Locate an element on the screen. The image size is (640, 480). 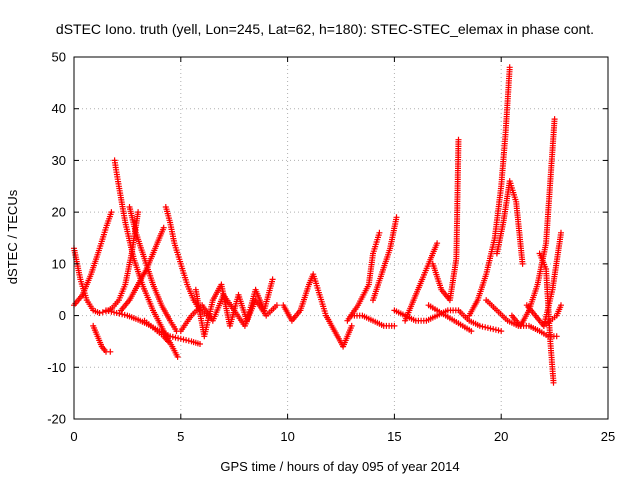
y-tick-labels: -20 -10 0 10 20 30 40 50 is located at coordinates (56, 238).